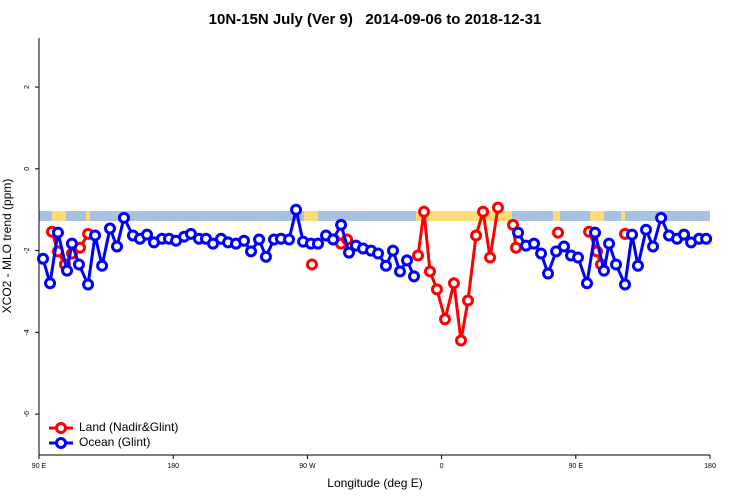  I want to click on x-tick-label: 90 W, so click(307, 466).